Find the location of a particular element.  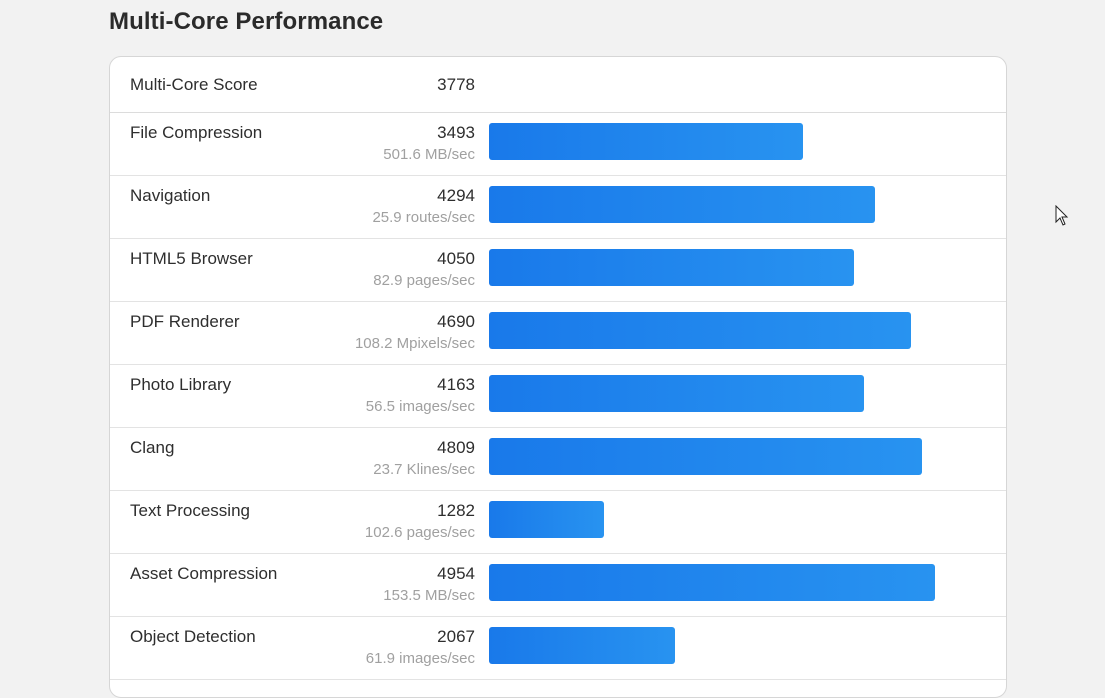

benchmark-row: File Compression 3493 501.6 MB/sec is located at coordinates (558, 144).